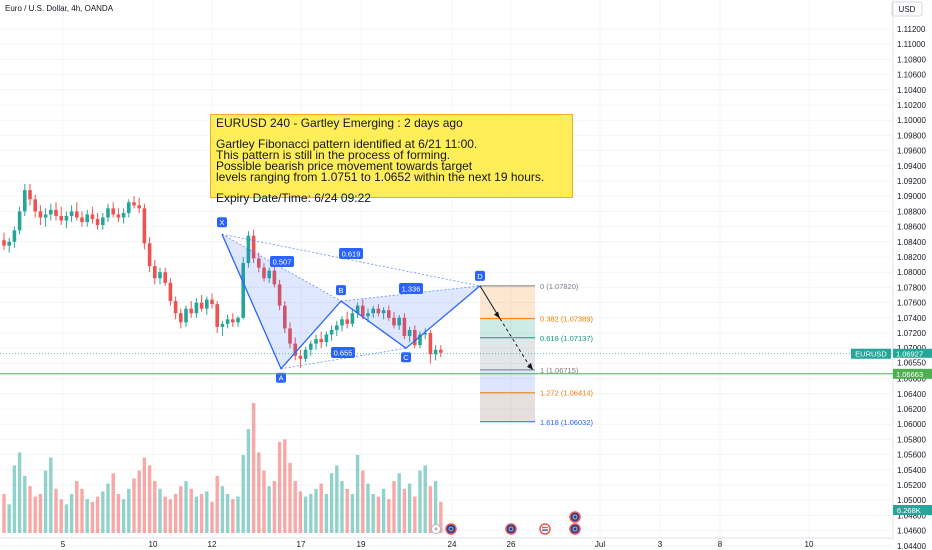 This screenshot has height=550, width=932. What do you see at coordinates (911, 439) in the screenshot?
I see `y-tick-label-27: 1.05800` at bounding box center [911, 439].